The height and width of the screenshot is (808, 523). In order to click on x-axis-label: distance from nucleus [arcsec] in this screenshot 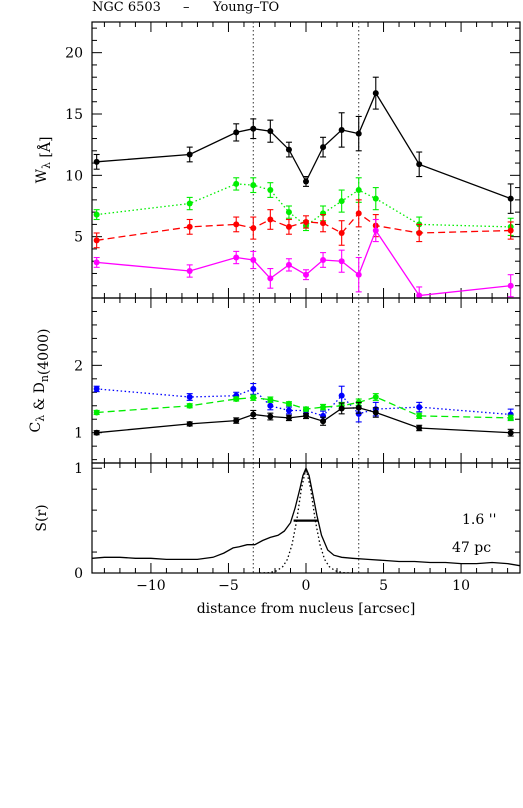, I will do `click(306, 609)`.